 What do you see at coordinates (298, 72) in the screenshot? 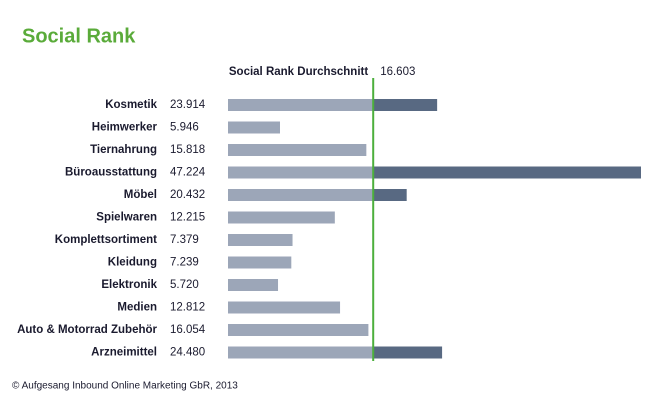
I see `reference-label: Social Rank Durchschnitt` at bounding box center [298, 72].